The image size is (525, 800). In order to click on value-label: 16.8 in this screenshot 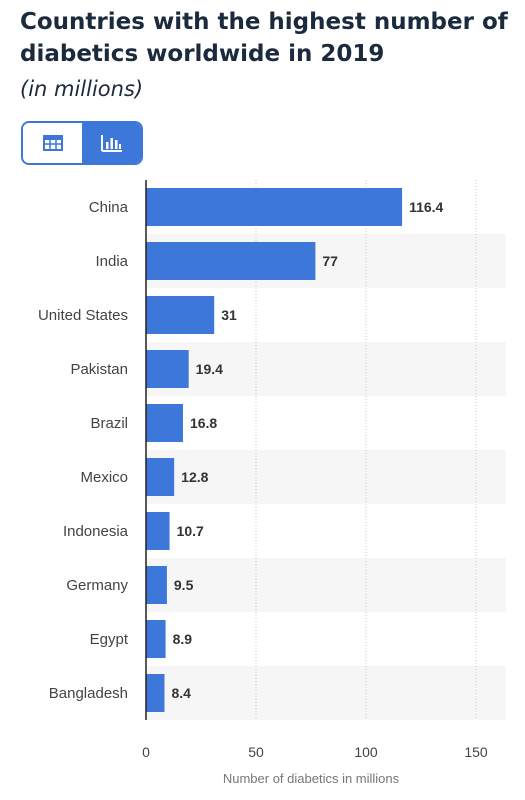, I will do `click(203, 423)`.